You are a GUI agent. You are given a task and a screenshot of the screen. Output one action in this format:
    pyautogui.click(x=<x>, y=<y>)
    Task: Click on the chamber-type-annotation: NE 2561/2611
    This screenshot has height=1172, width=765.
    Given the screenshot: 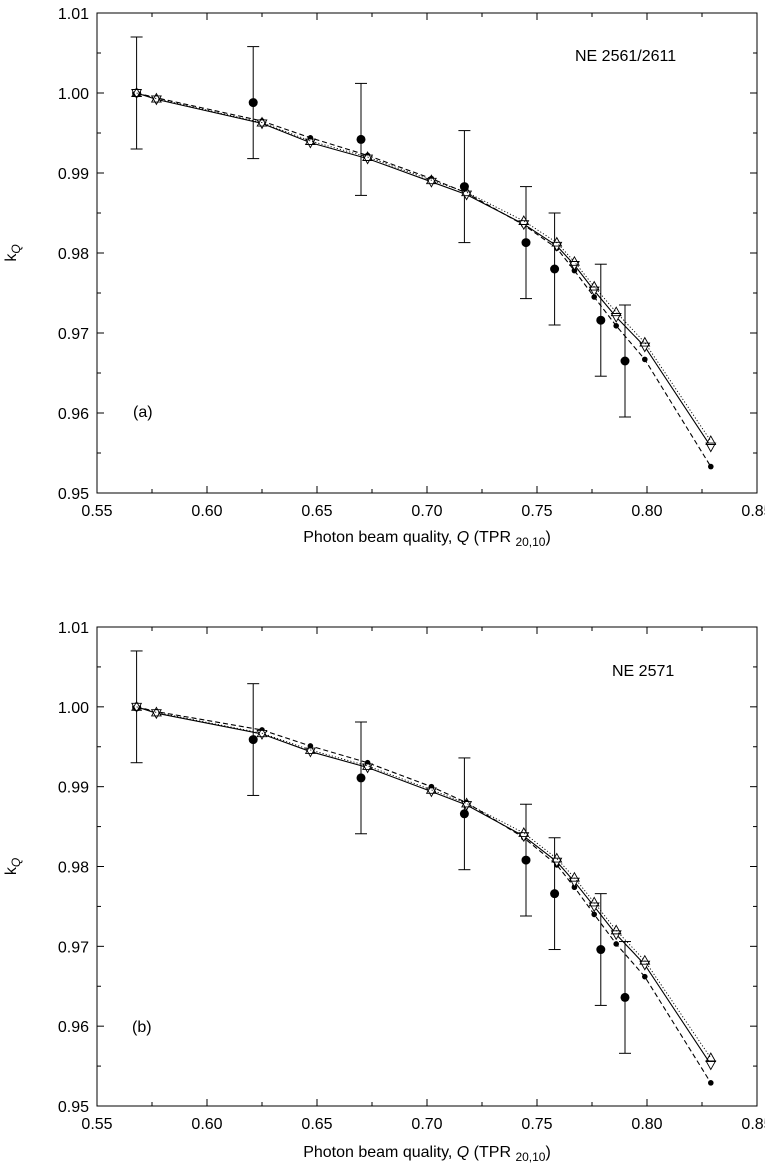 What is the action you would take?
    pyautogui.click(x=625, y=56)
    